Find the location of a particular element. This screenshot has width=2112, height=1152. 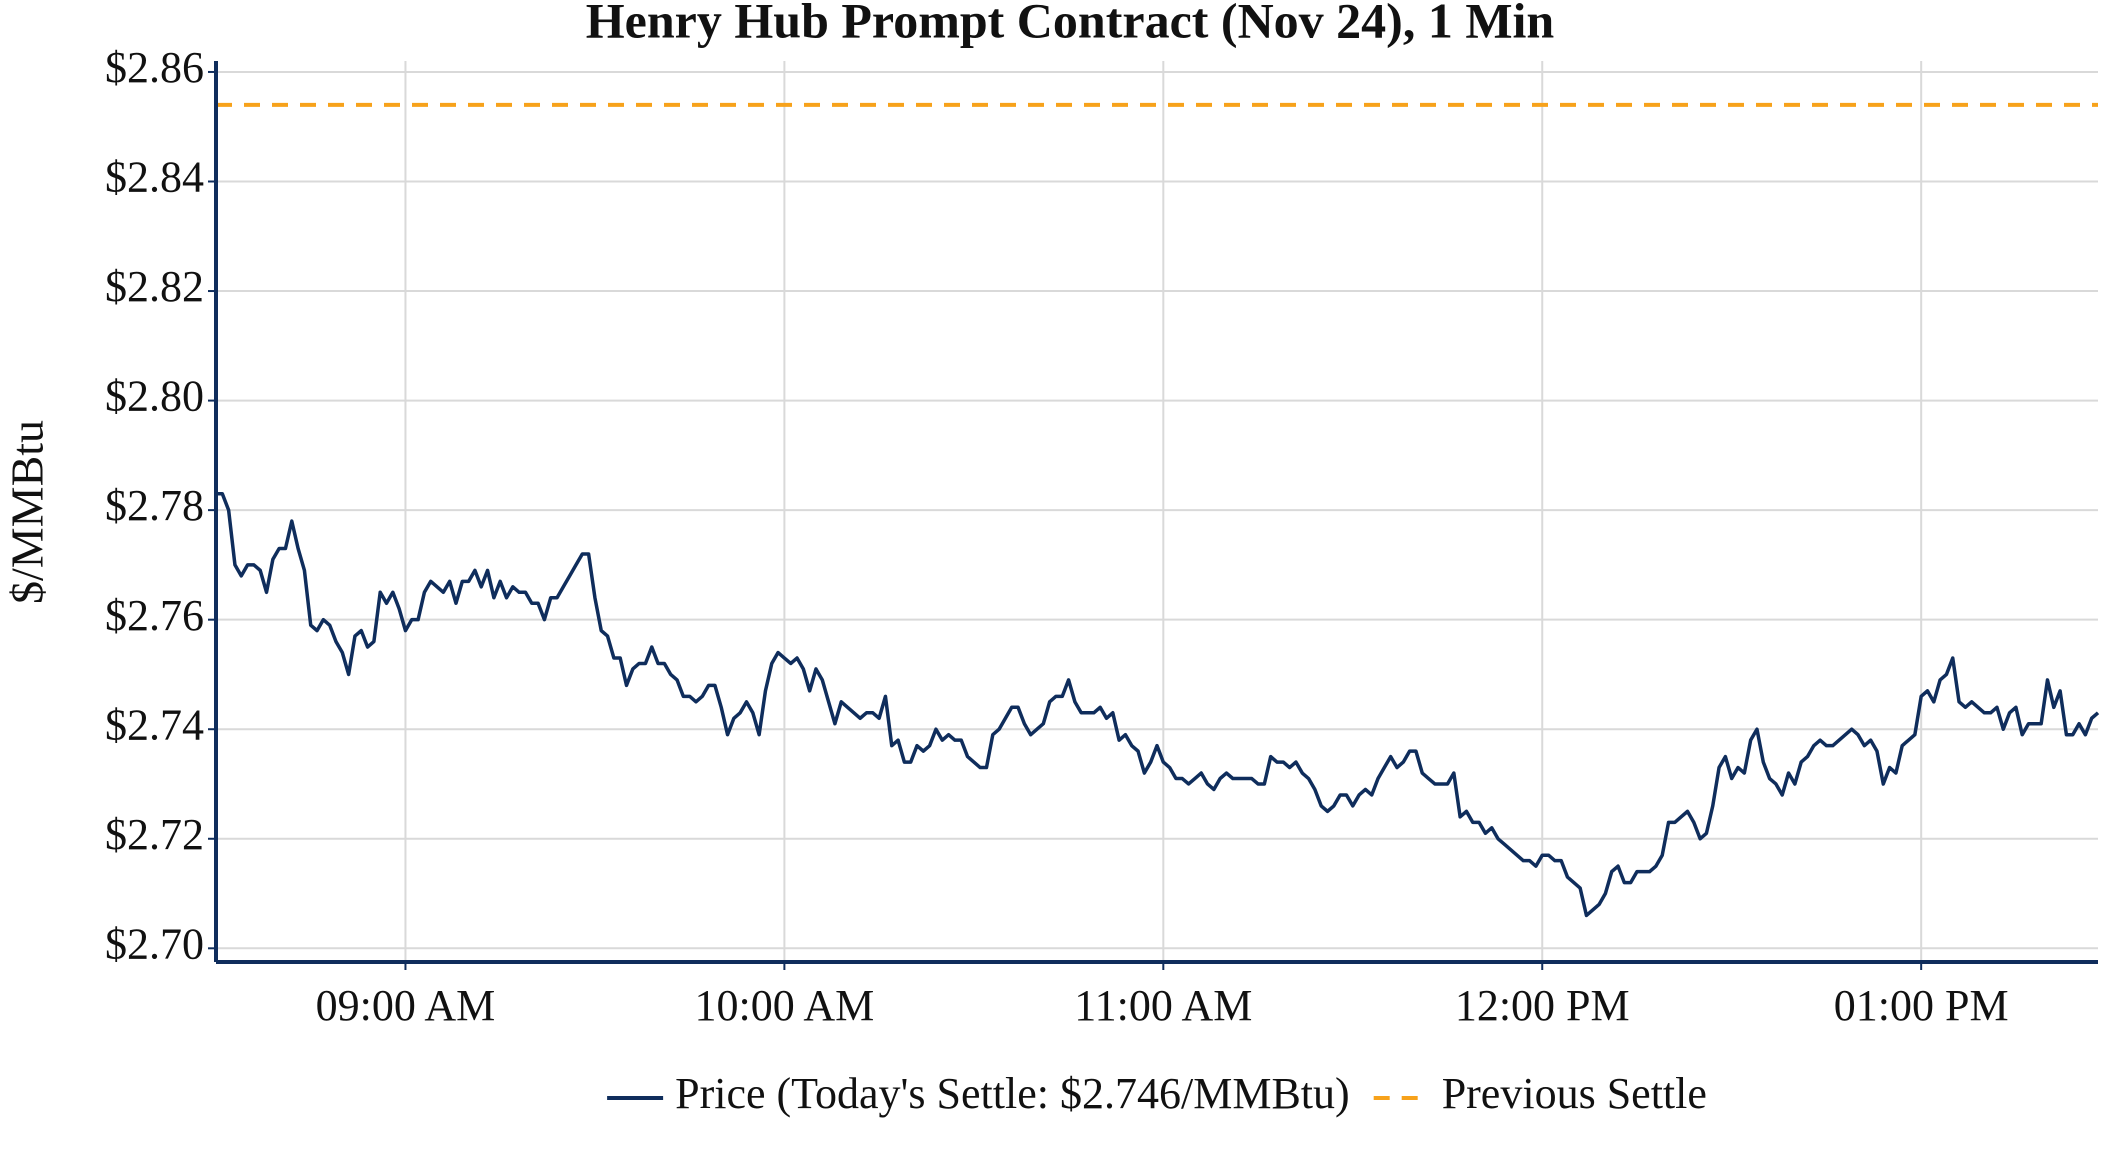

x-tick-label: 12:00 PM is located at coordinates (1542, 1005).